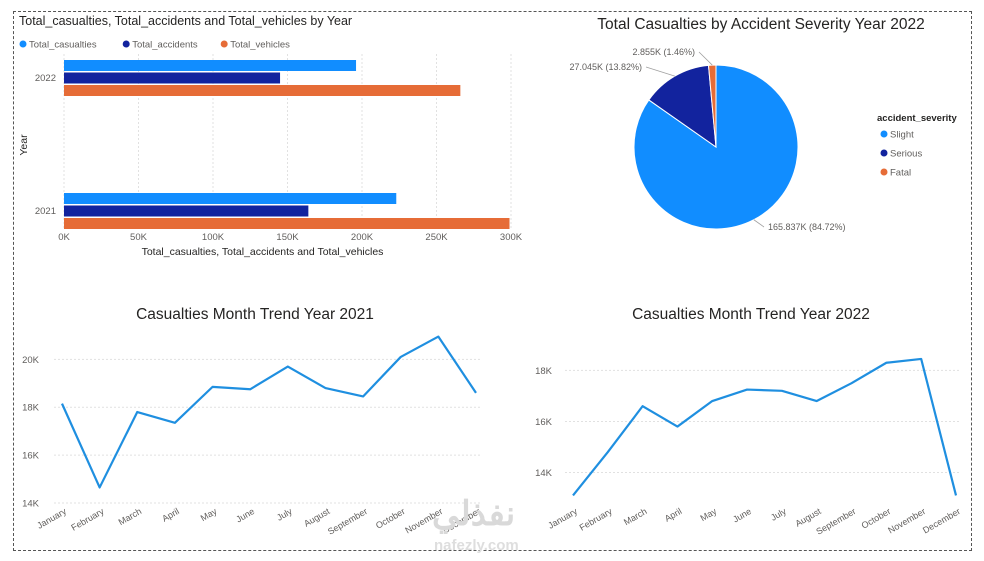 The width and height of the screenshot is (984, 561). What do you see at coordinates (260, 45) in the screenshot?
I see `legend-label-total_vehicles: Total_vehicles` at bounding box center [260, 45].